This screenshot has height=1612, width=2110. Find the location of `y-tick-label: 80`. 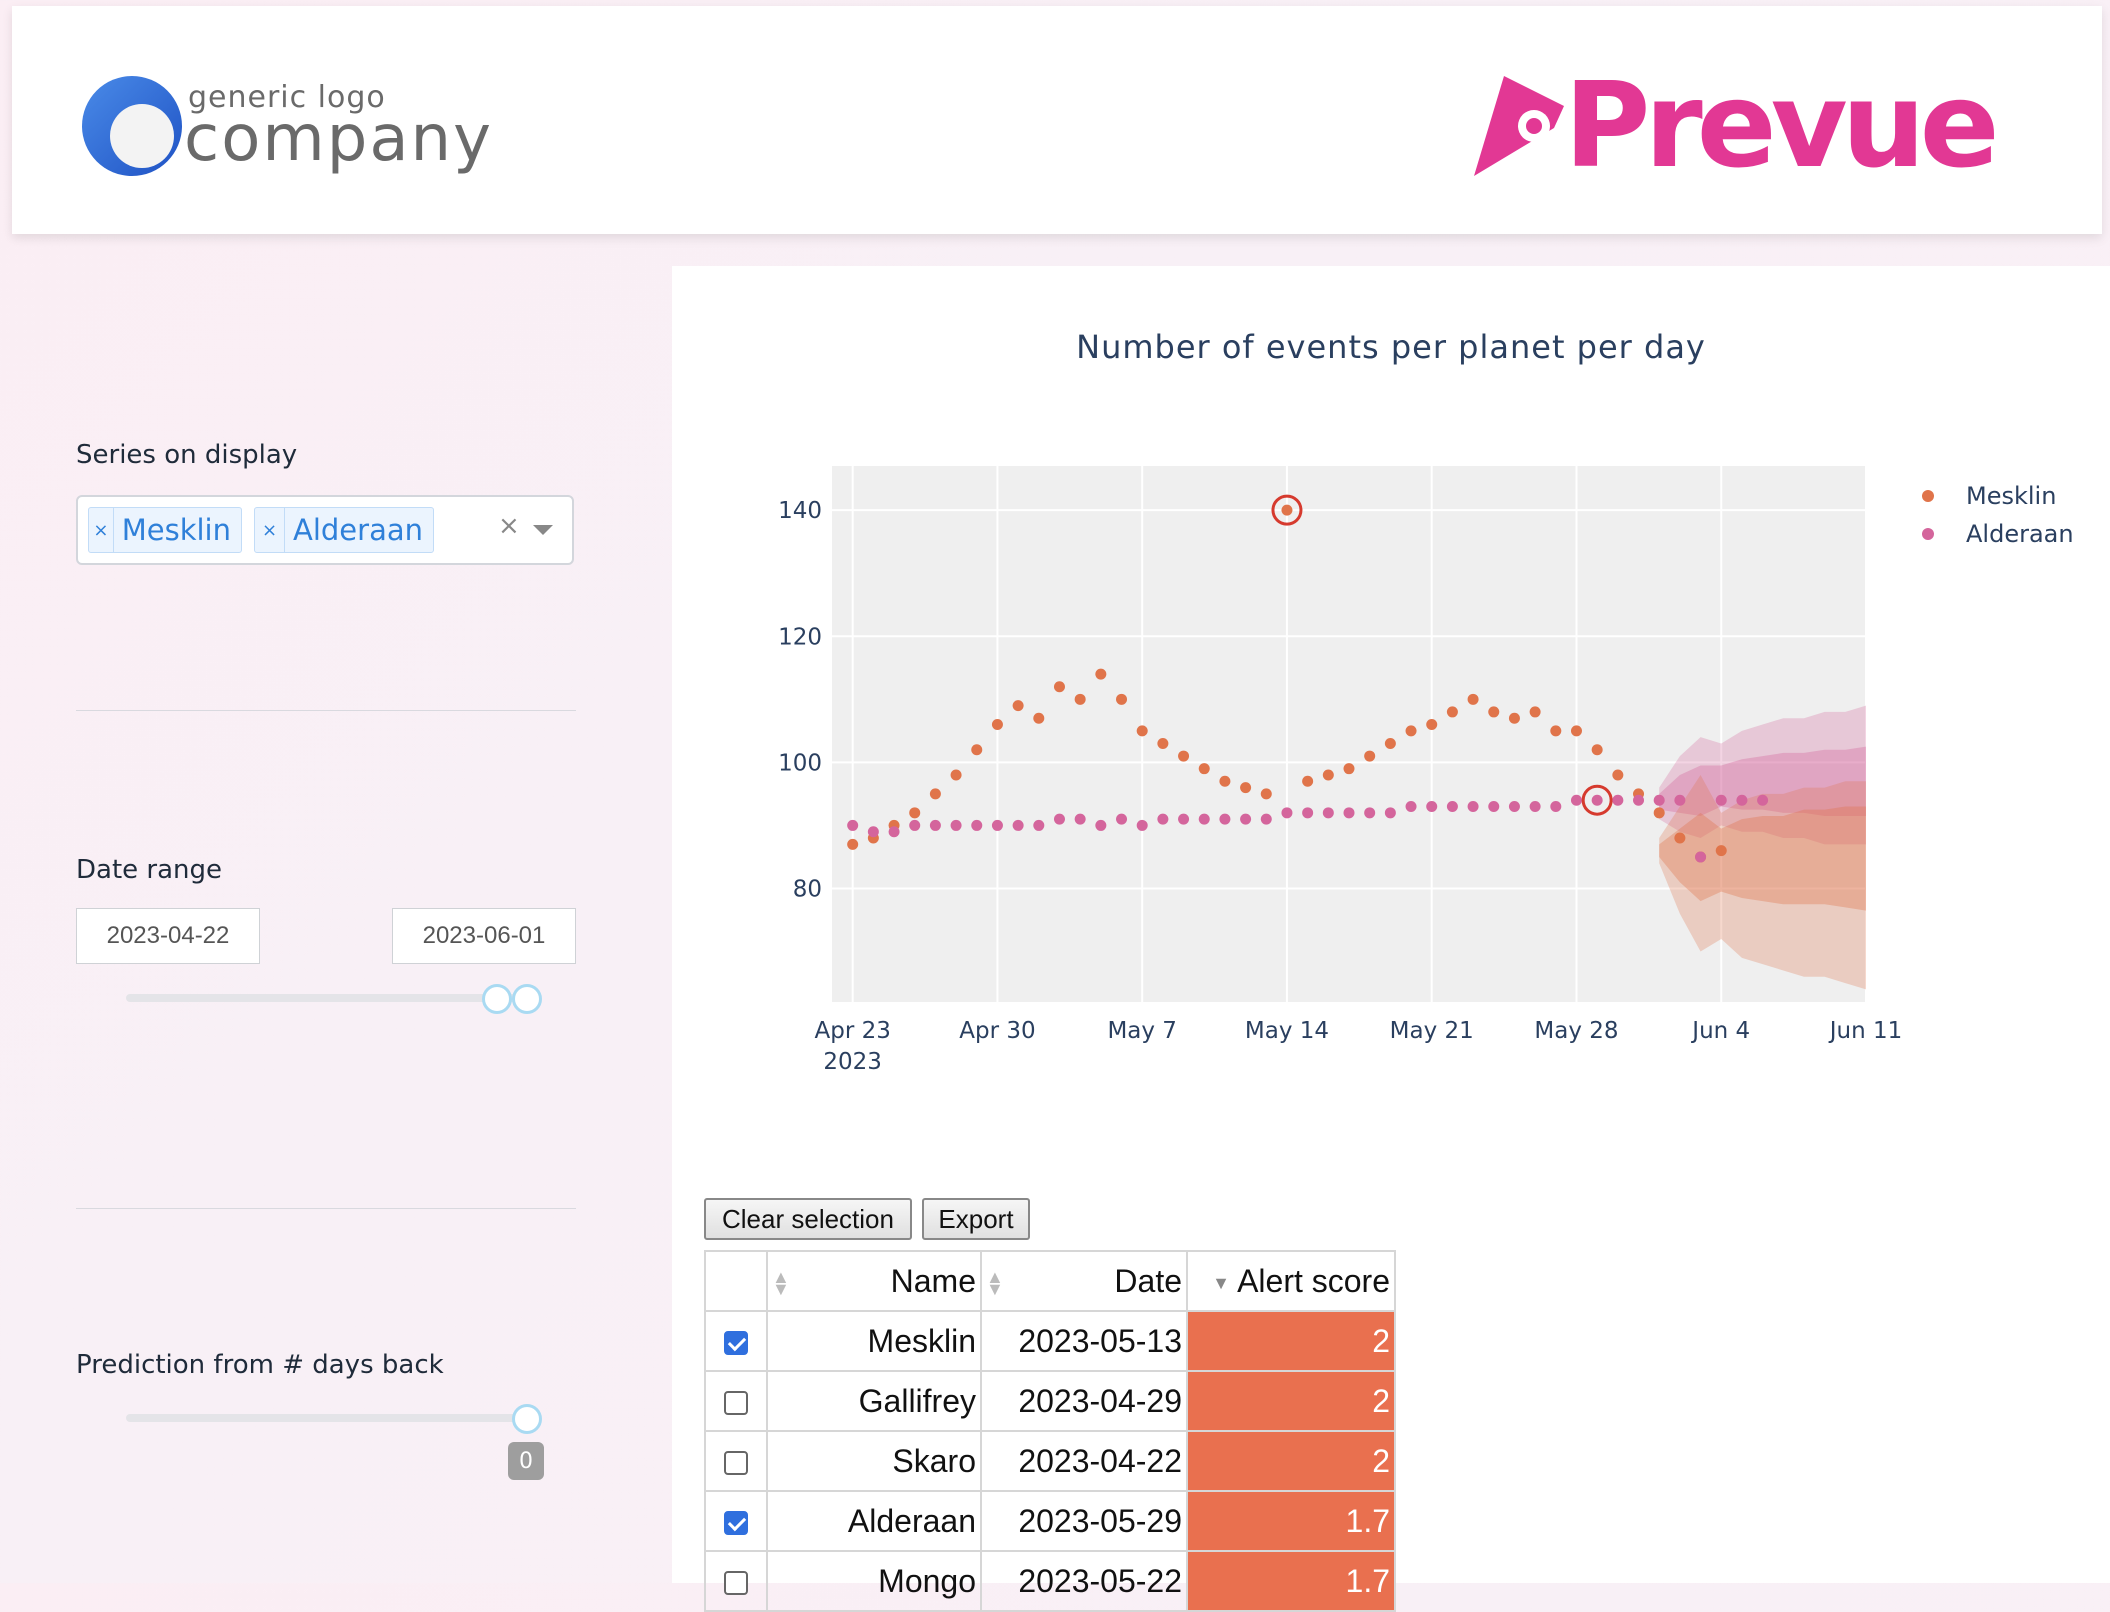

y-tick-label: 80 is located at coordinates (807, 889).